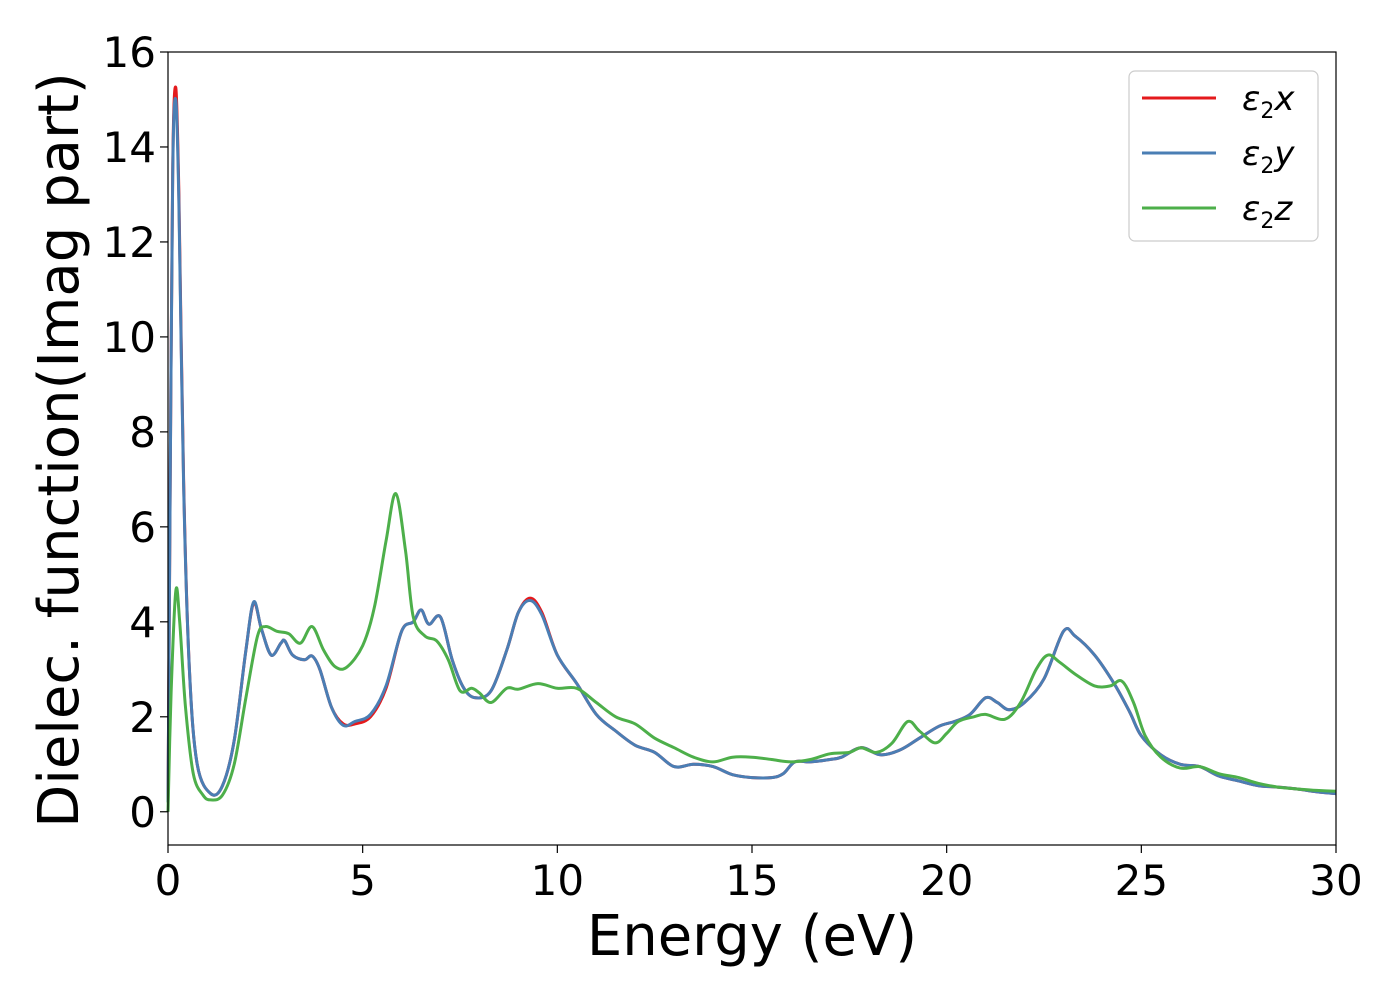 The height and width of the screenshot is (1000, 1400). What do you see at coordinates (1268, 156) in the screenshot?
I see `legend-label-2: ε2y` at bounding box center [1268, 156].